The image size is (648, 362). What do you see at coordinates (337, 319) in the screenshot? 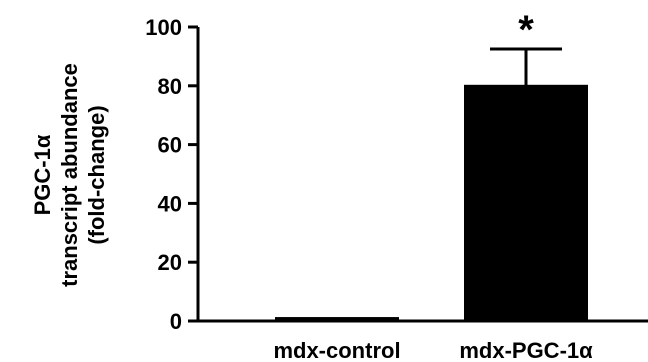
I see `bar-mdx-control` at bounding box center [337, 319].